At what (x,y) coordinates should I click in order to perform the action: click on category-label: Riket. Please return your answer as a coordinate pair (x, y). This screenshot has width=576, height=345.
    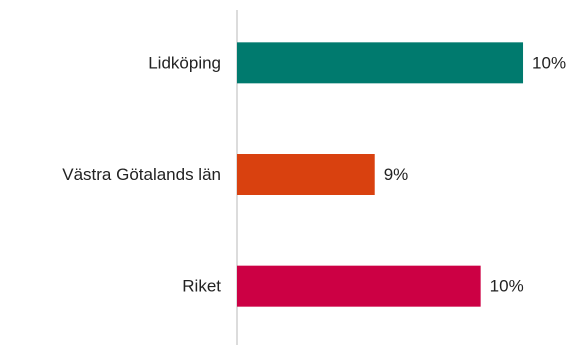
    Looking at the image, I should click on (201, 286).